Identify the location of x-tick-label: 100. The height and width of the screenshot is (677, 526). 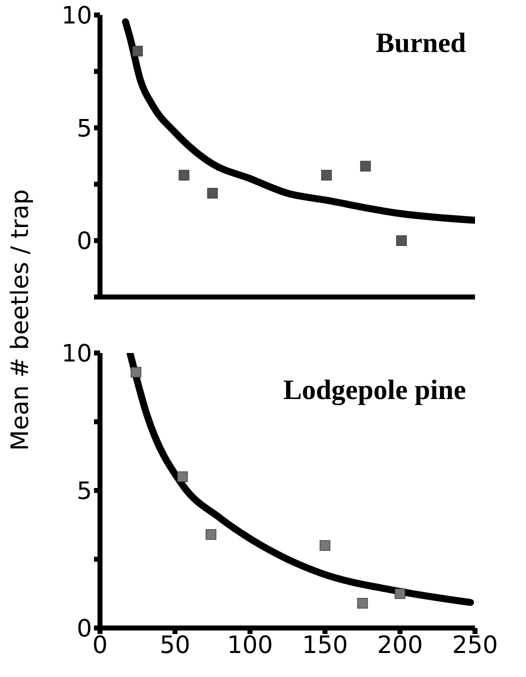
(250, 645).